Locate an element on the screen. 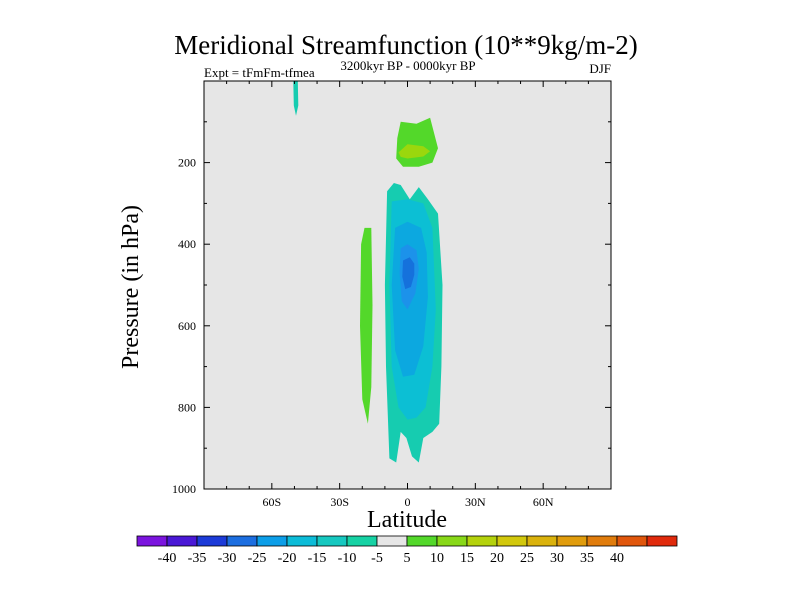  x-tick-label: 30N is located at coordinates (475, 502).